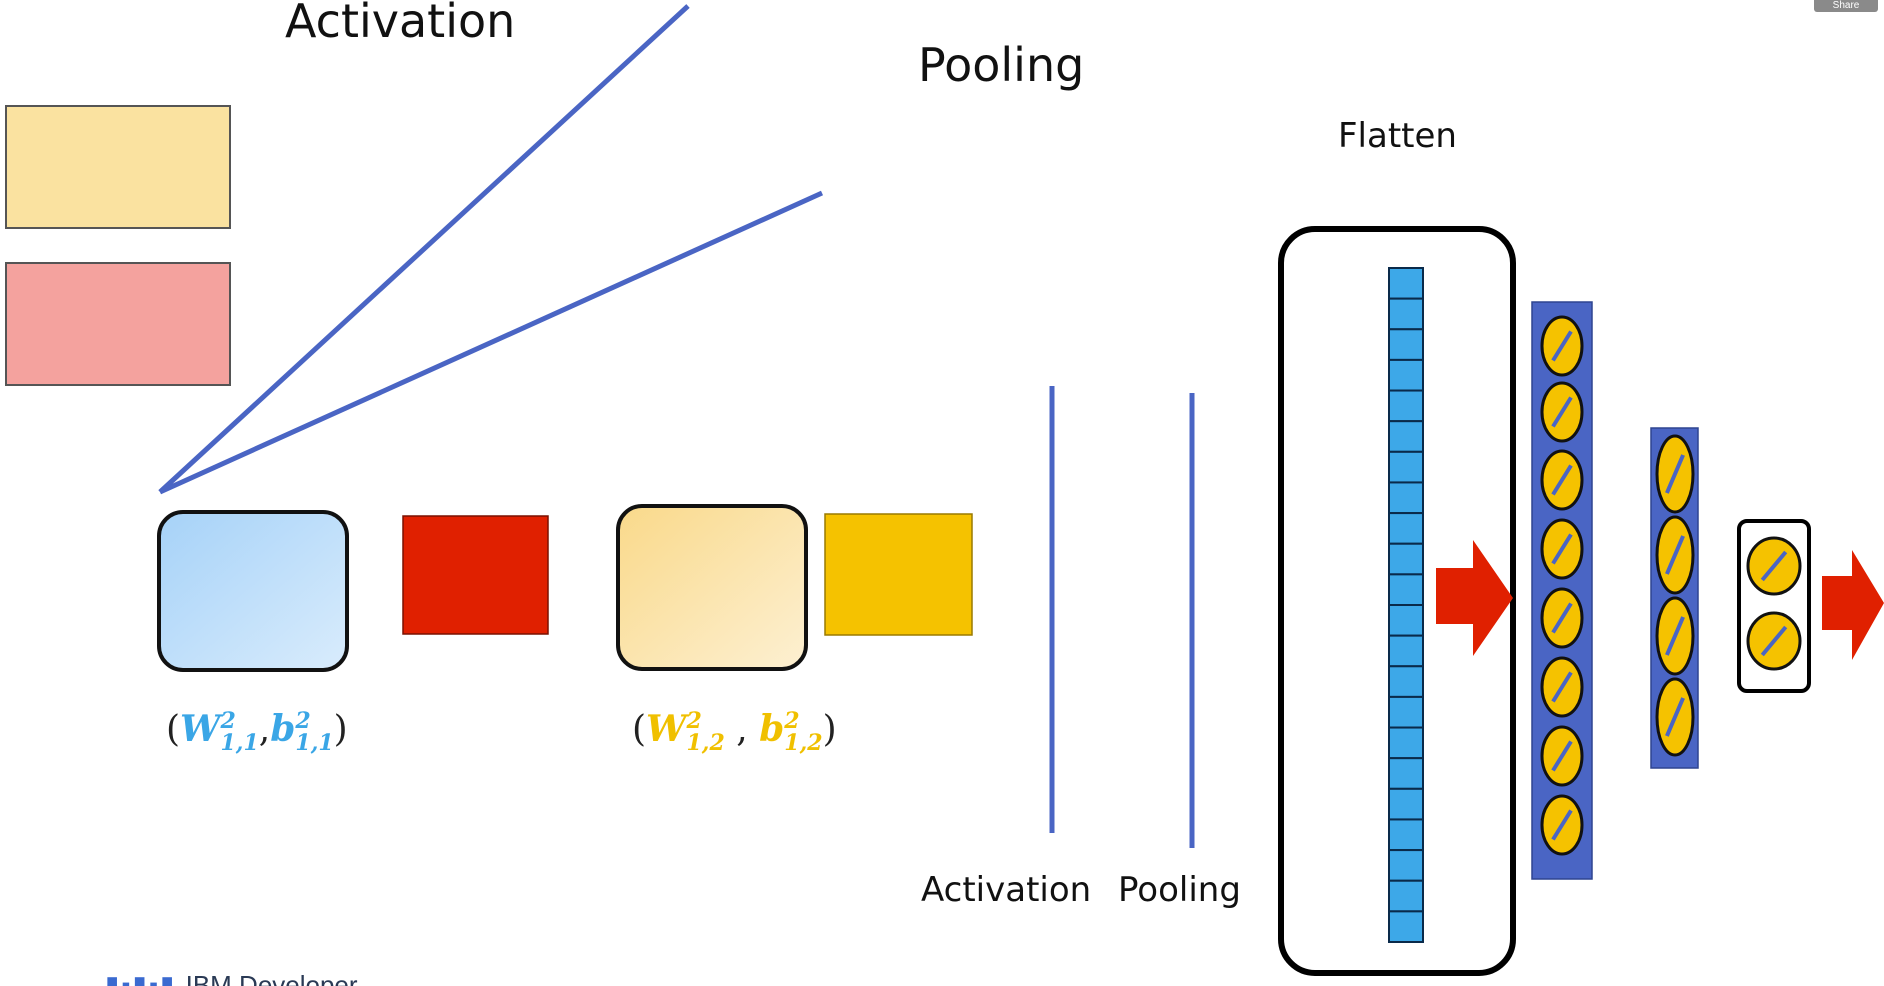 This screenshot has height=986, width=1884. I want to click on red-square, so click(475, 575).